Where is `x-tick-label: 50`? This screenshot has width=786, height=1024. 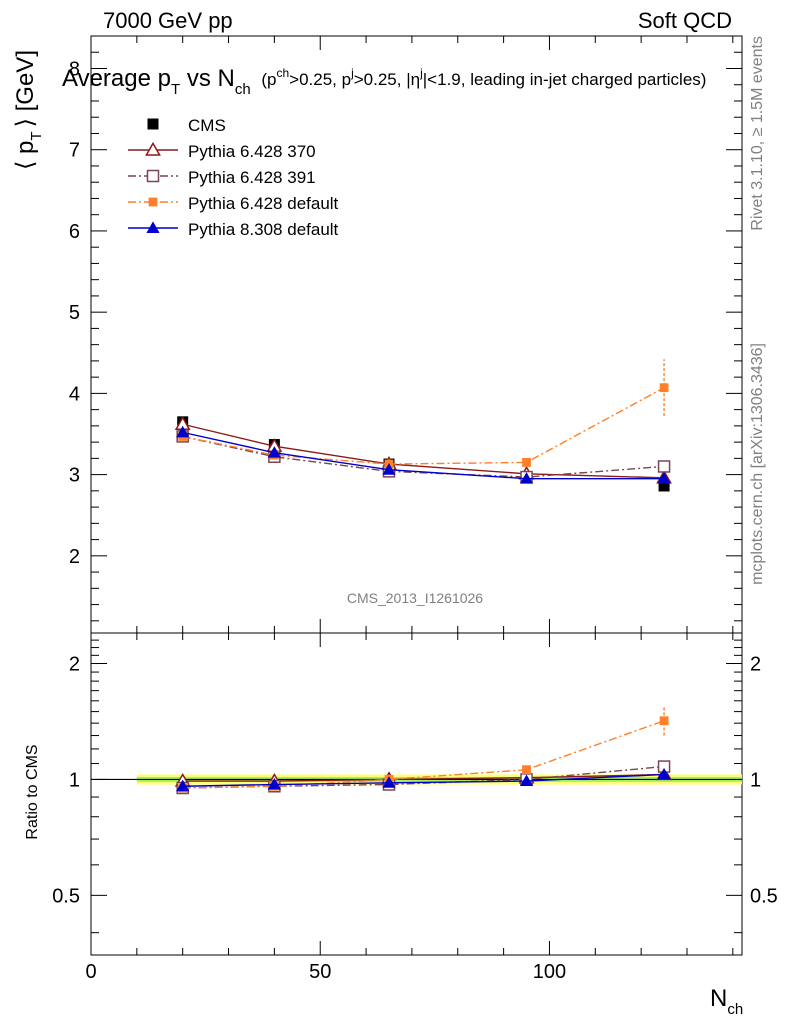 x-tick-label: 50 is located at coordinates (320, 972).